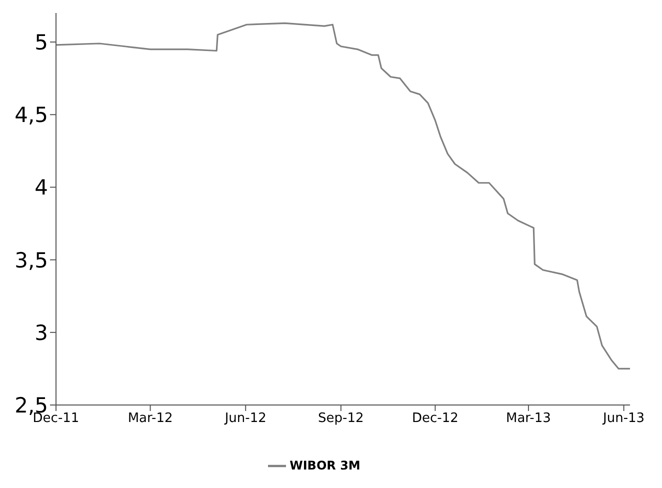  I want to click on y-tick-label: 3,5, so click(31, 260).